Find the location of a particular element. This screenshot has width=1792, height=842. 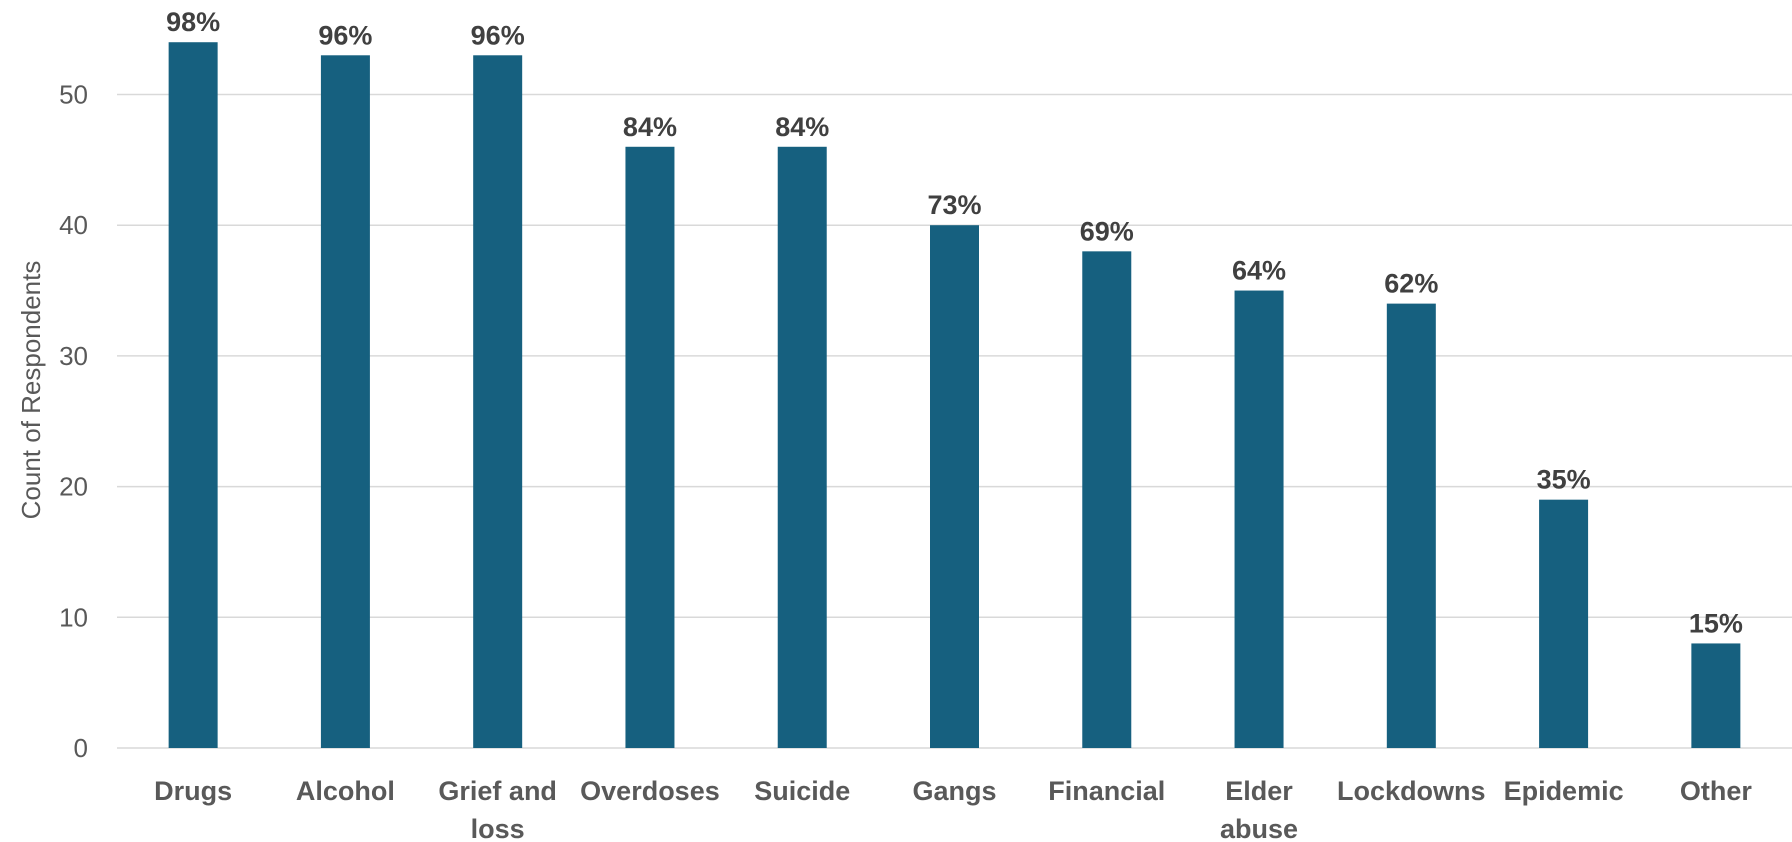

x-tick-label: Overdoses is located at coordinates (650, 791).